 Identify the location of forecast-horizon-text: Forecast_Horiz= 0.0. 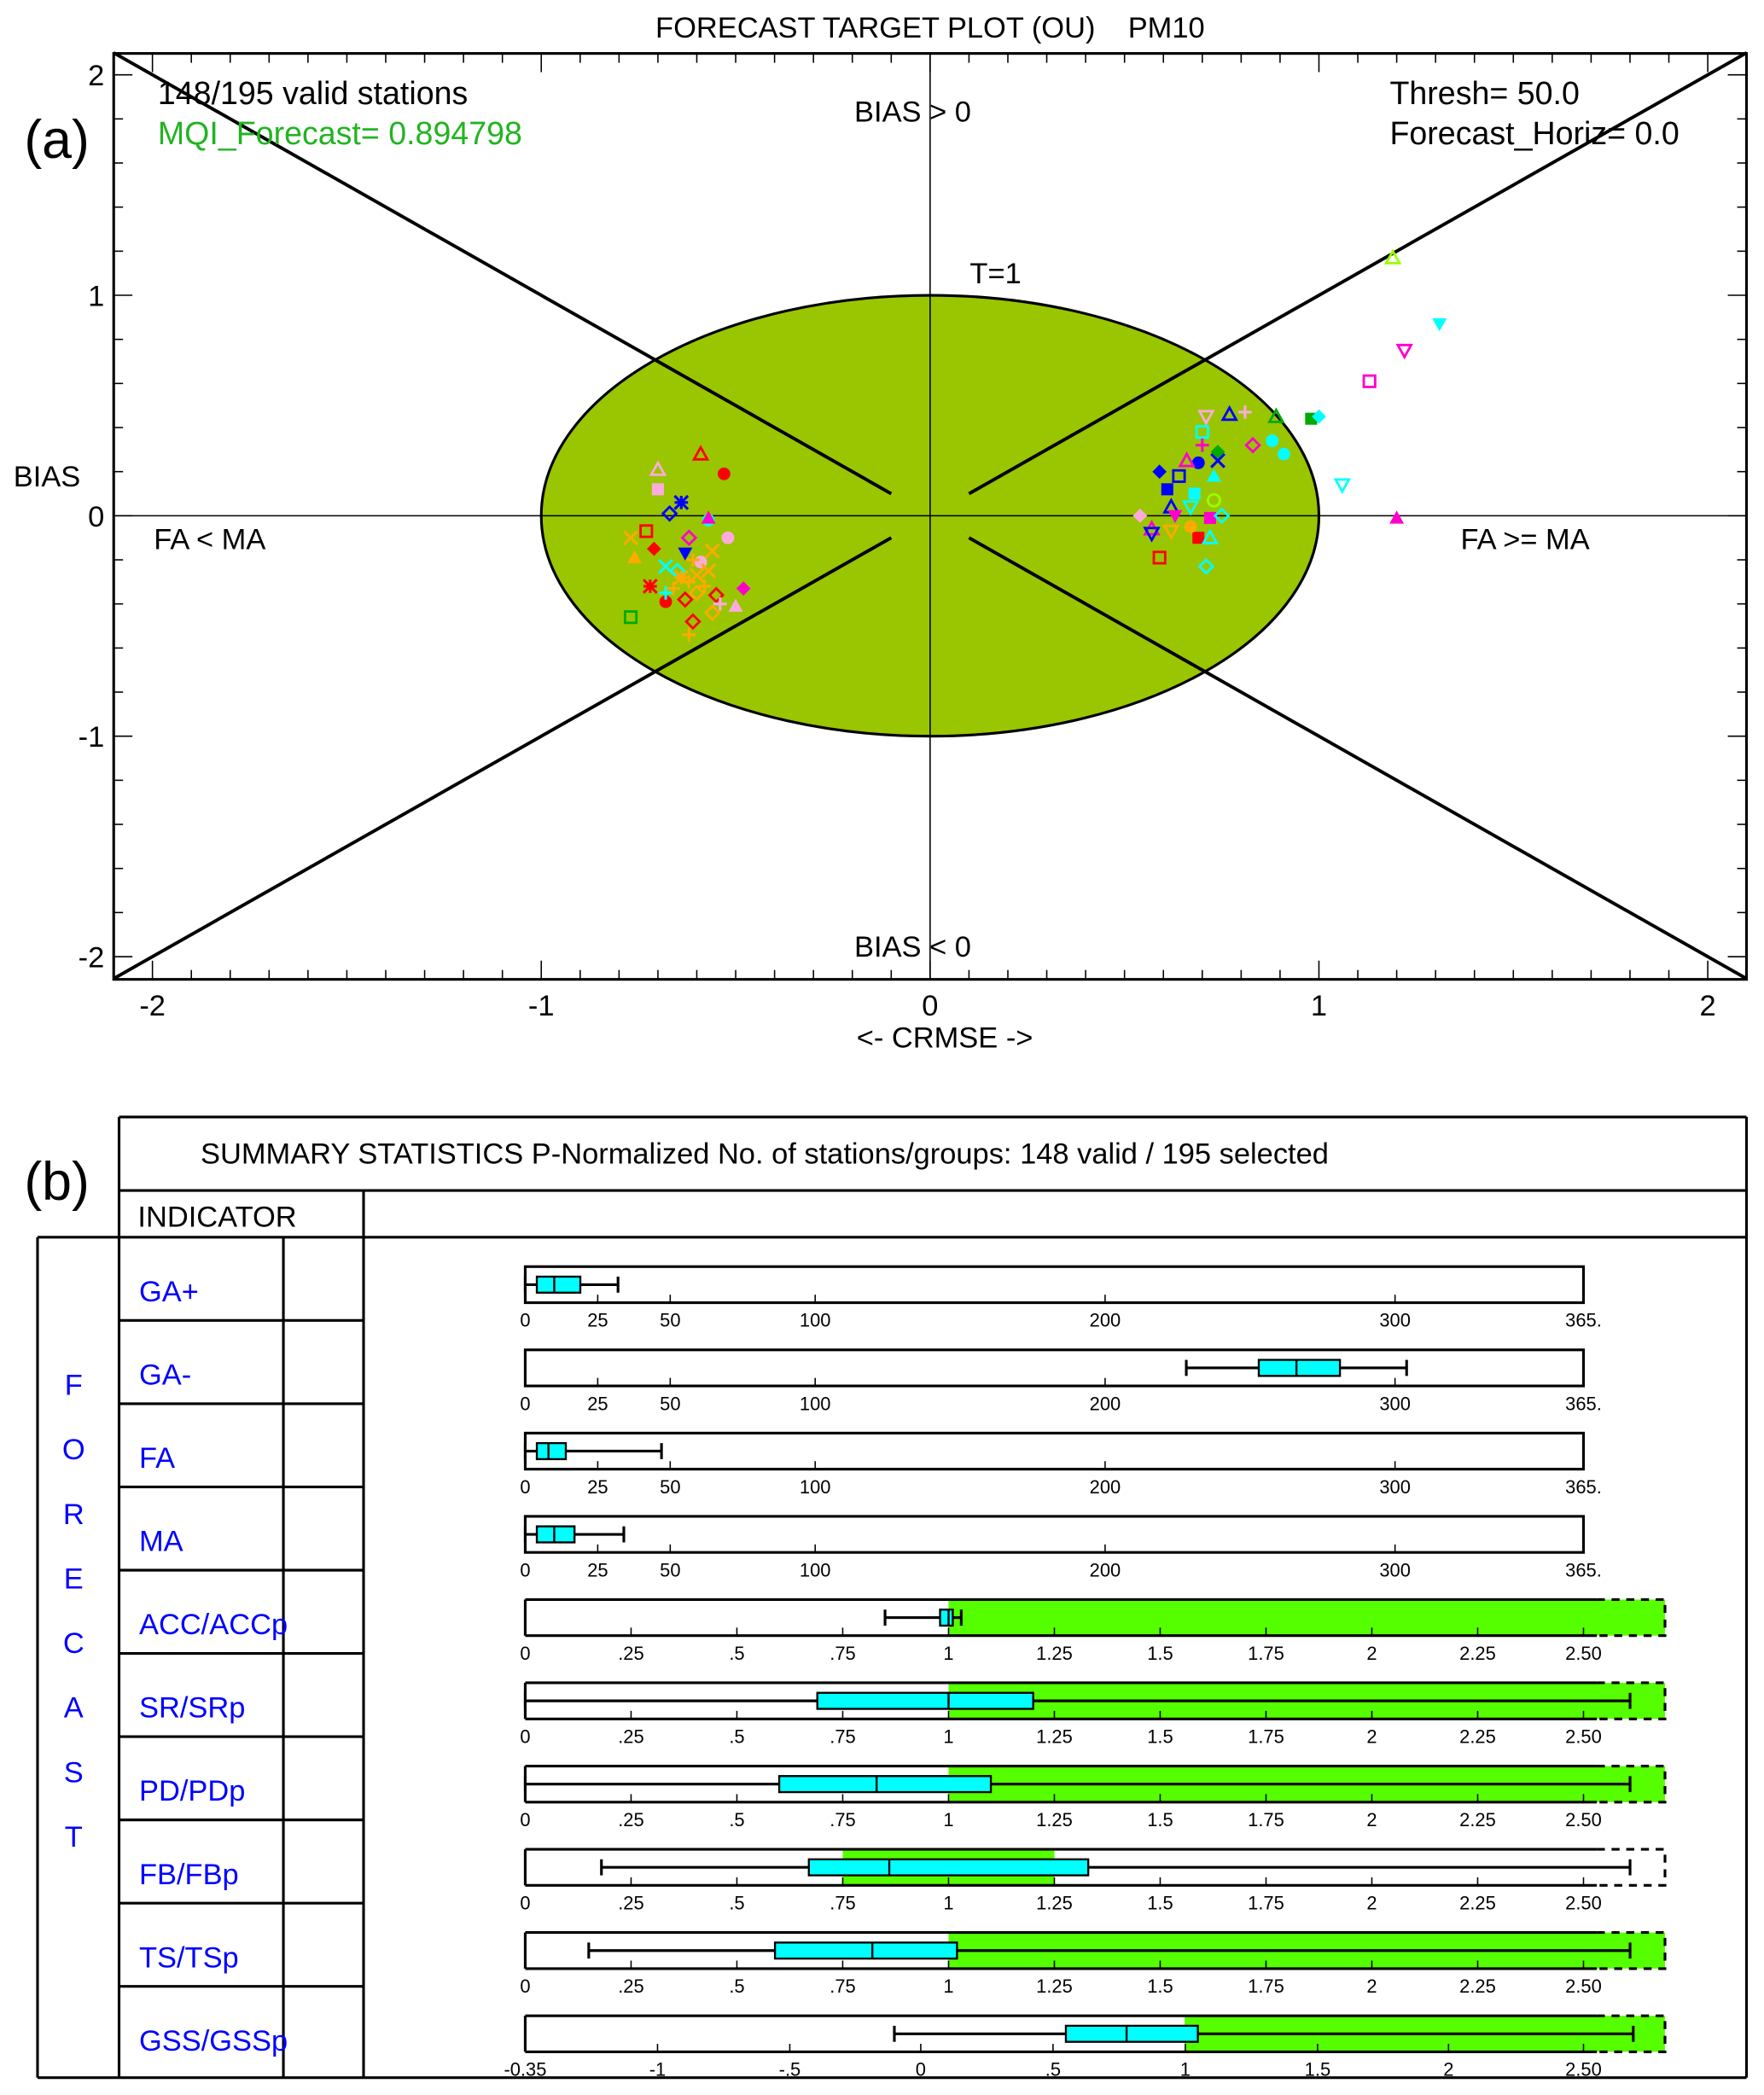
(1534, 133).